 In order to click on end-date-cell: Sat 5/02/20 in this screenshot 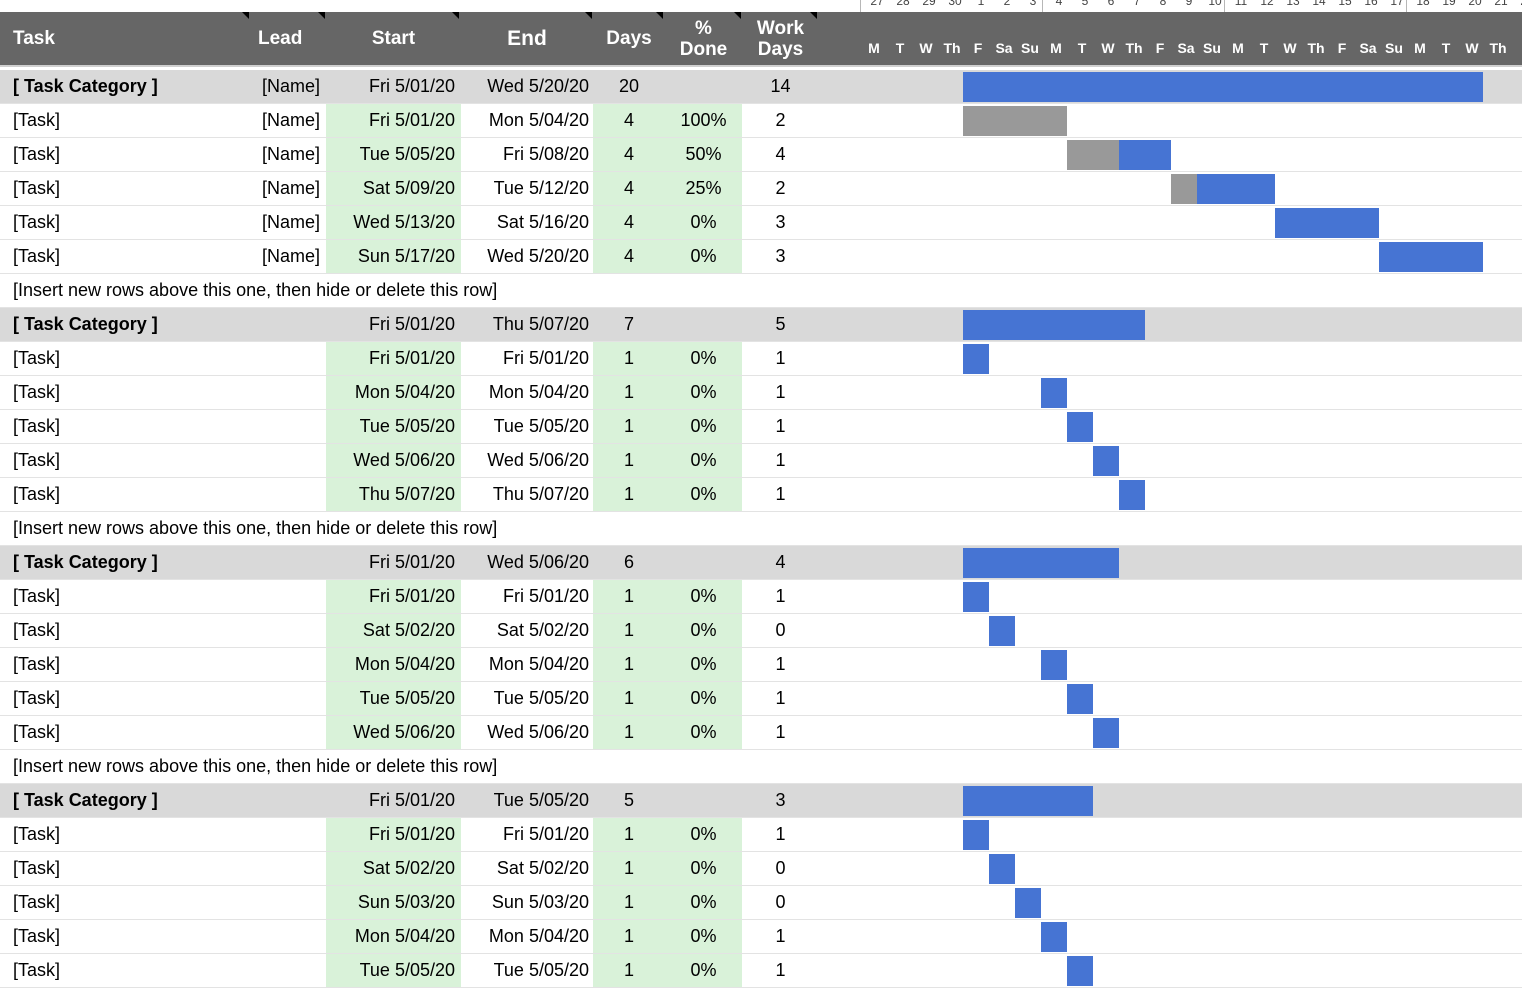, I will do `click(542, 630)`.